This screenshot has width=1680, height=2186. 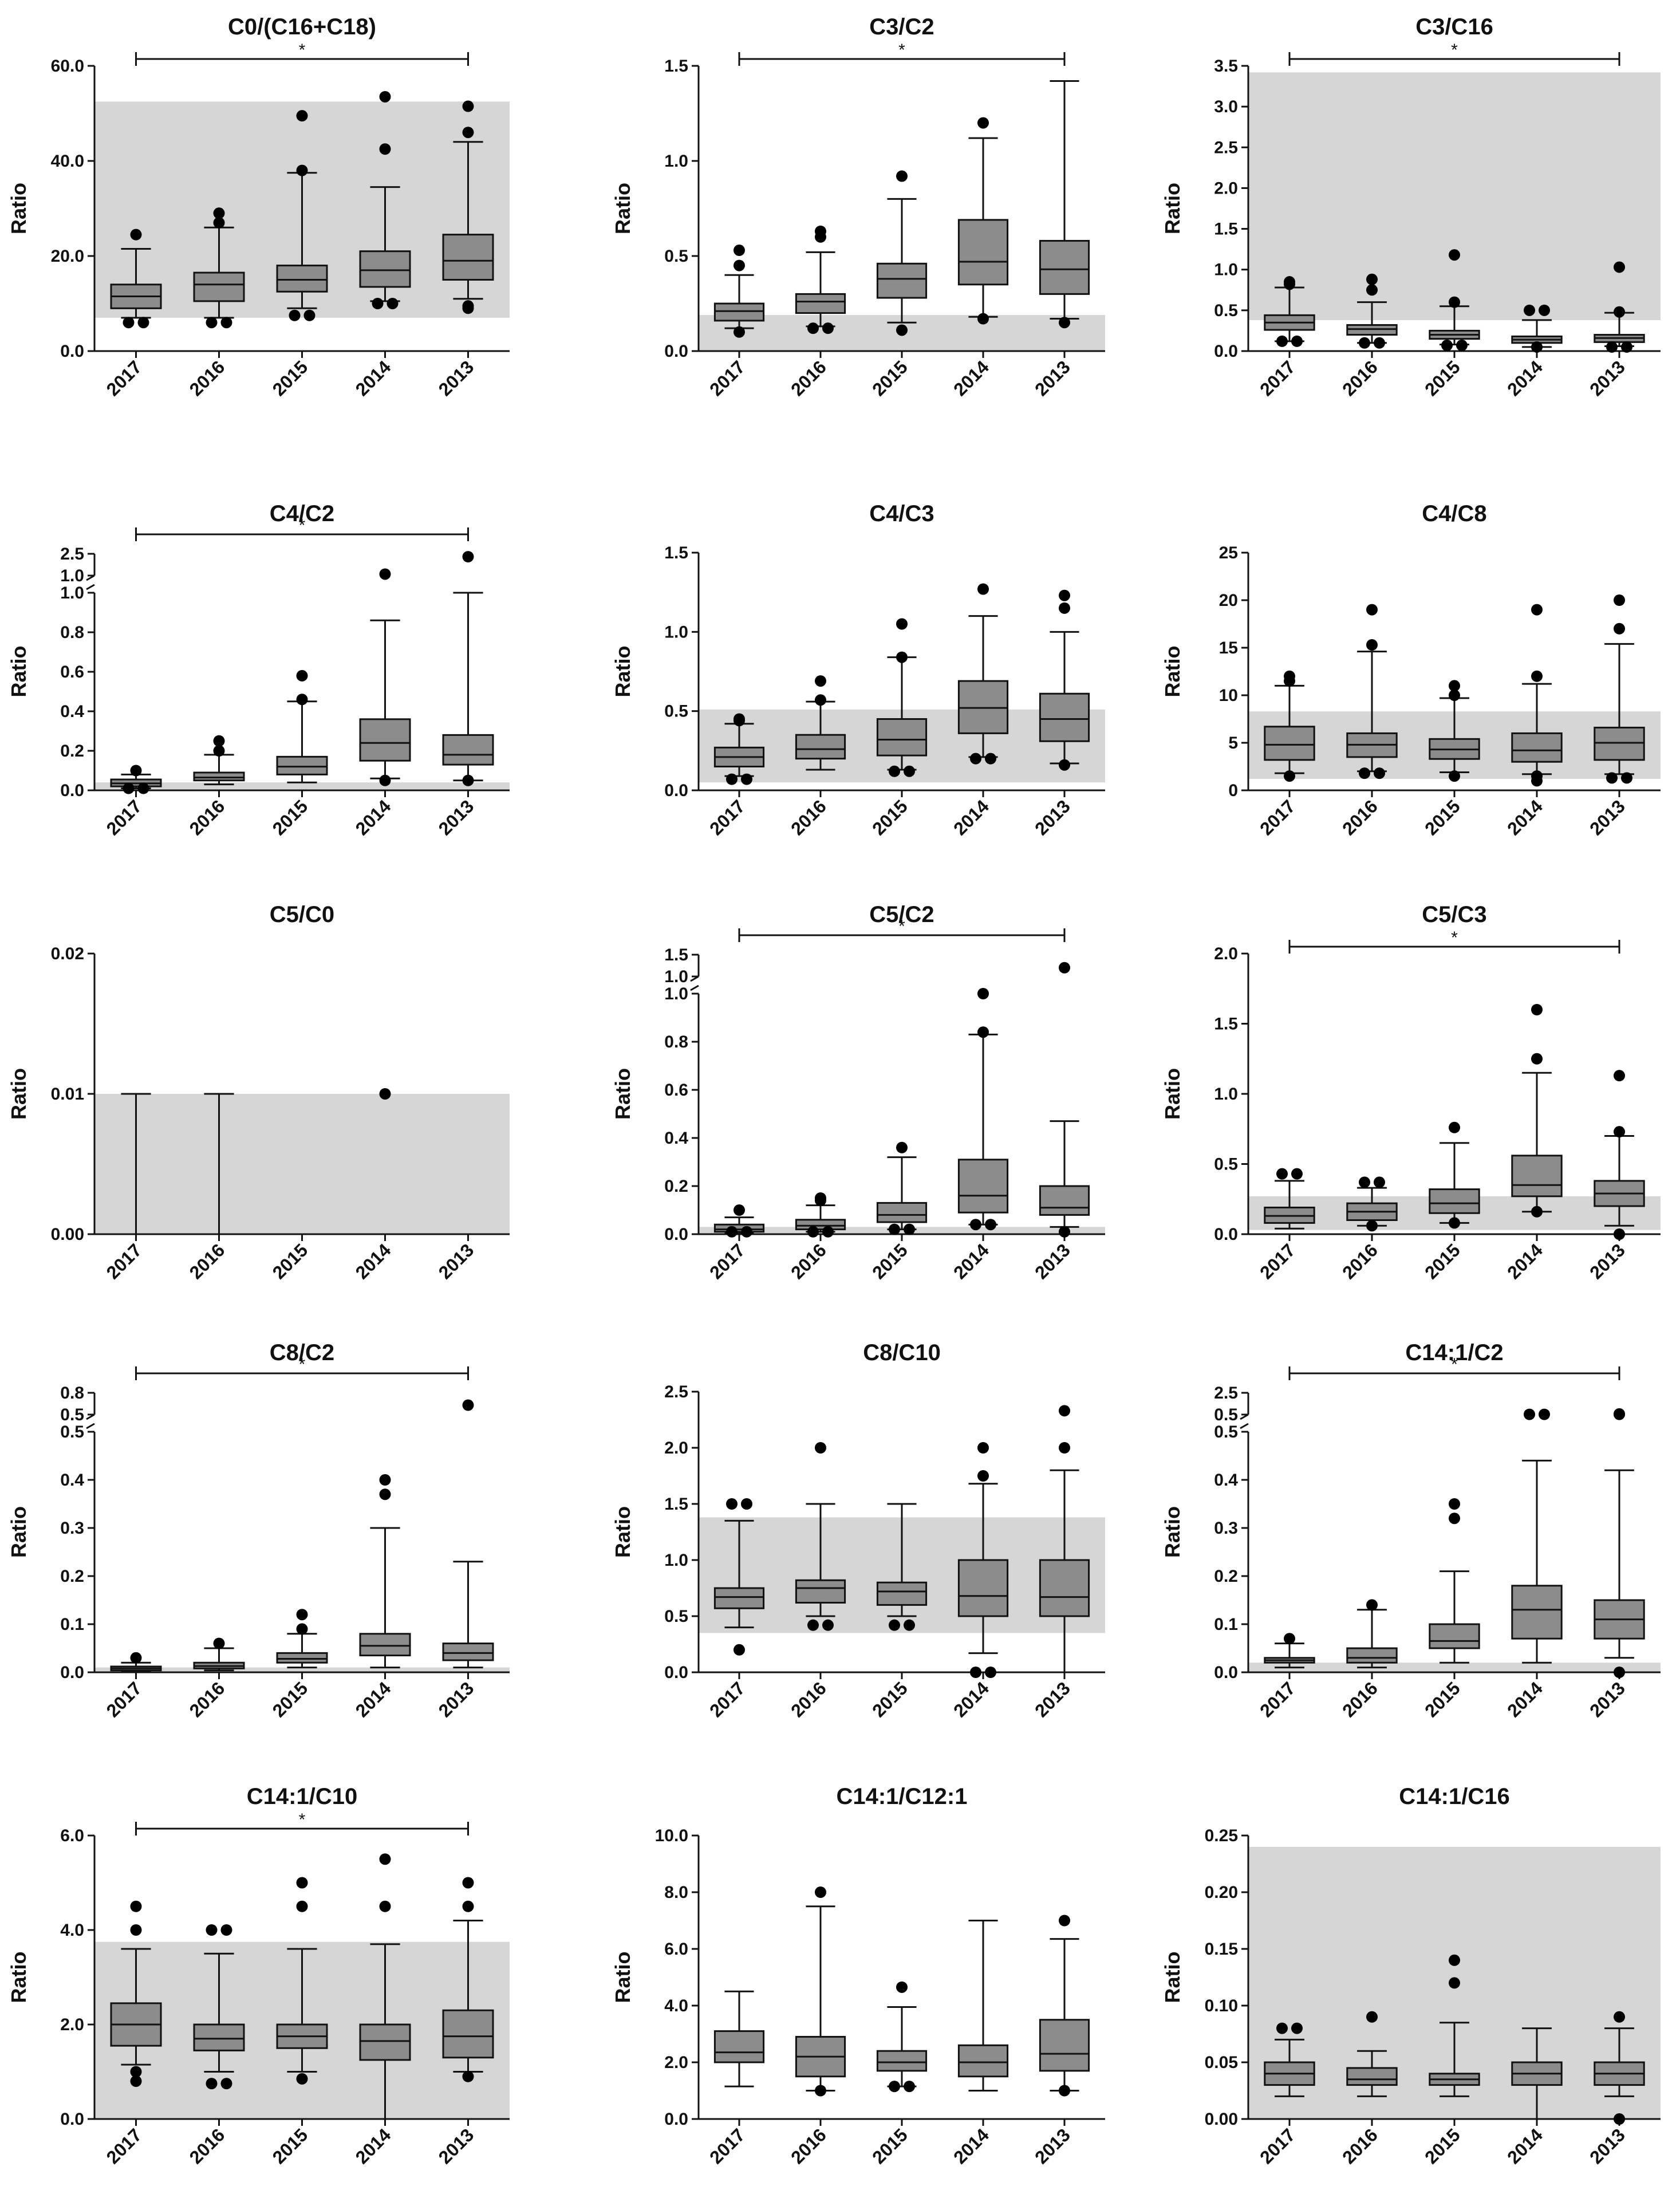 I want to click on y-tick-label: 3.0, so click(x=1226, y=107).